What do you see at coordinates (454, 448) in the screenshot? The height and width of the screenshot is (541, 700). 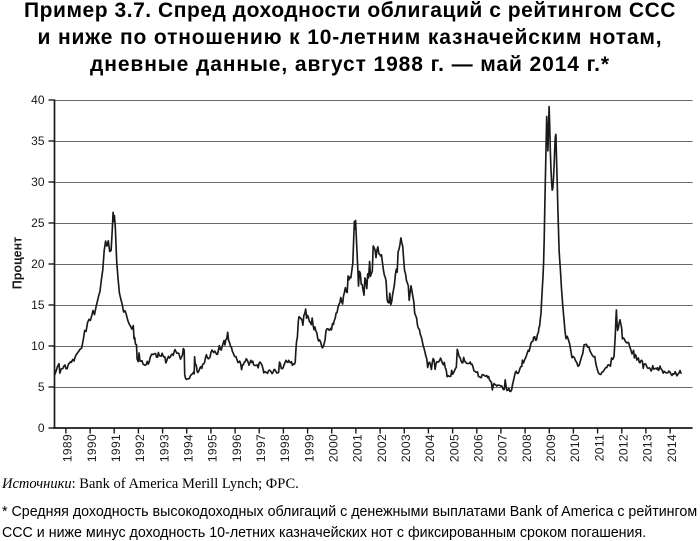 I see `svg-text: 2005` at bounding box center [454, 448].